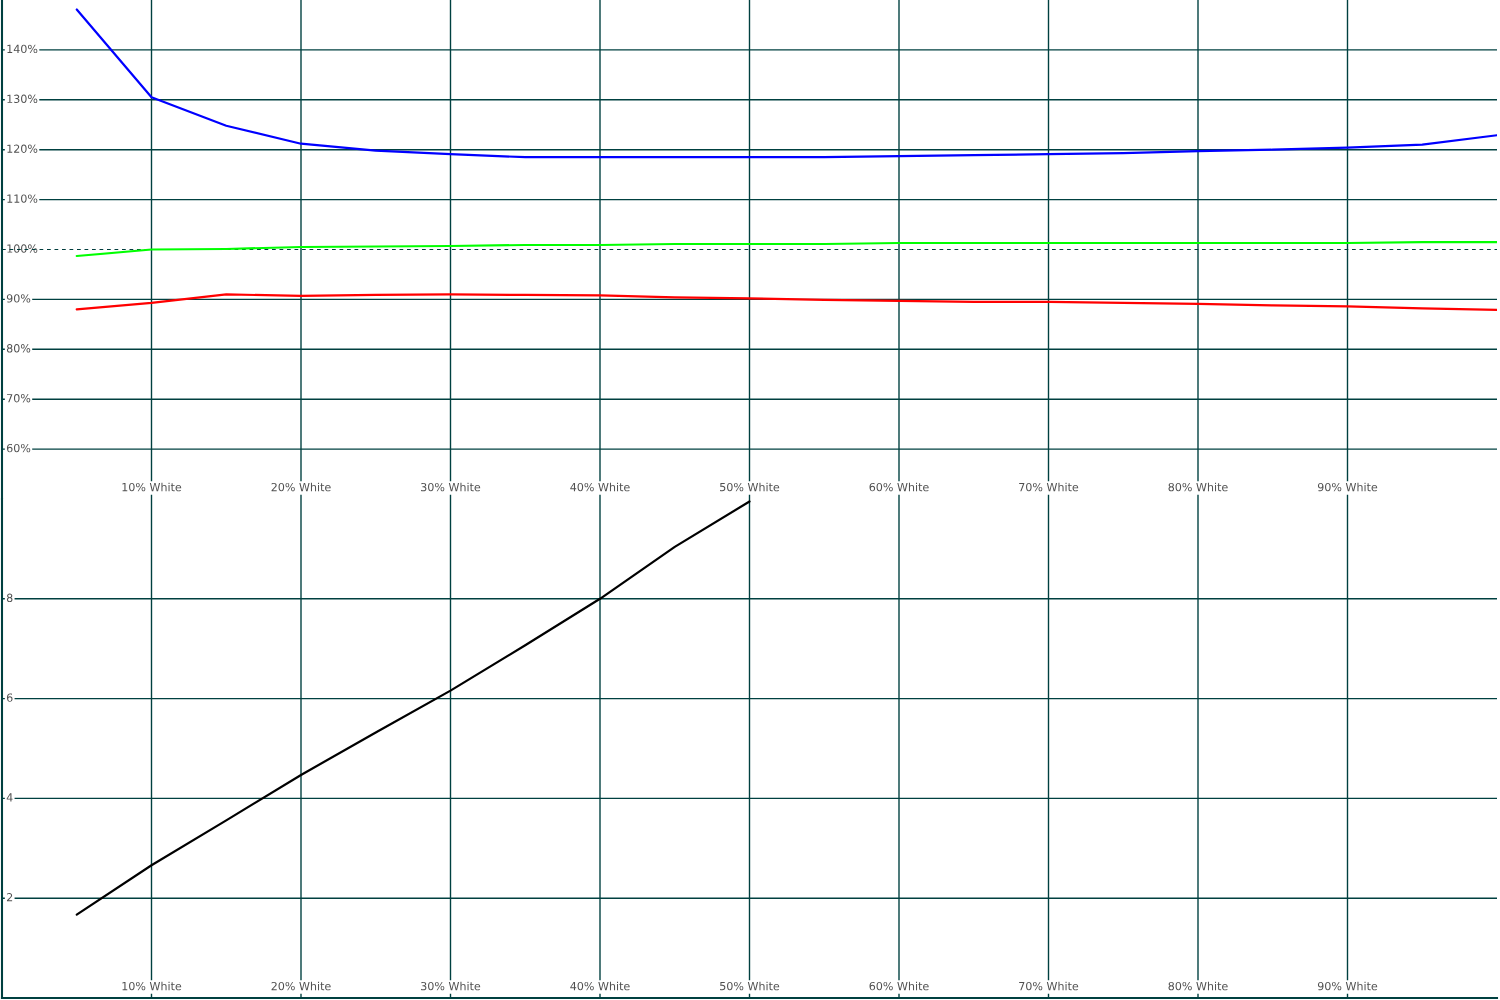 This screenshot has height=1000, width=1500. I want to click on y-tick-label: 6, so click(9, 697).